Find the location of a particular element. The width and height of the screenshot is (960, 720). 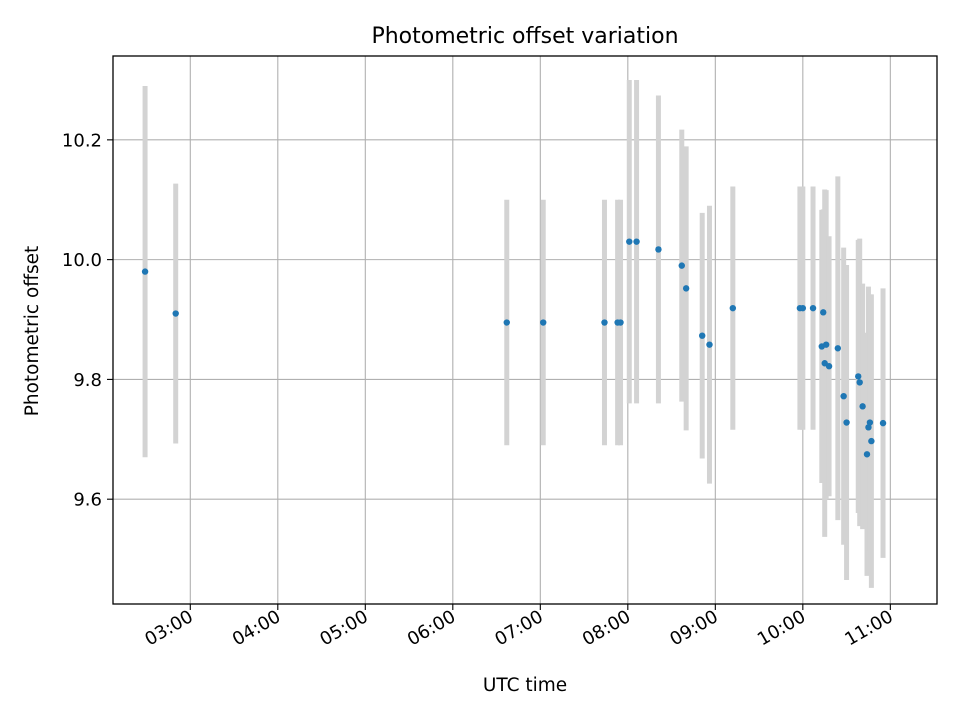

y-tick-label: 9.8 is located at coordinates (87, 380).